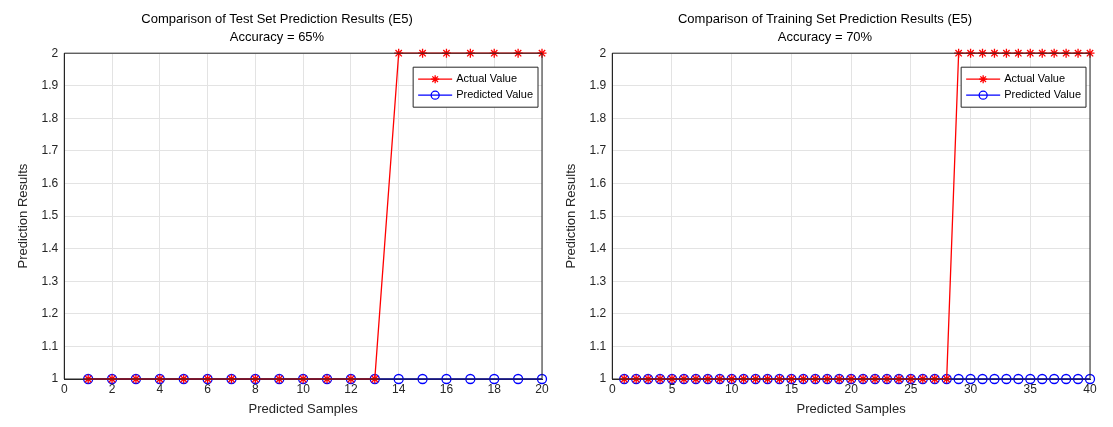  What do you see at coordinates (277, 36) in the screenshot?
I see `chart-subtitle: Accuracy = 65%` at bounding box center [277, 36].